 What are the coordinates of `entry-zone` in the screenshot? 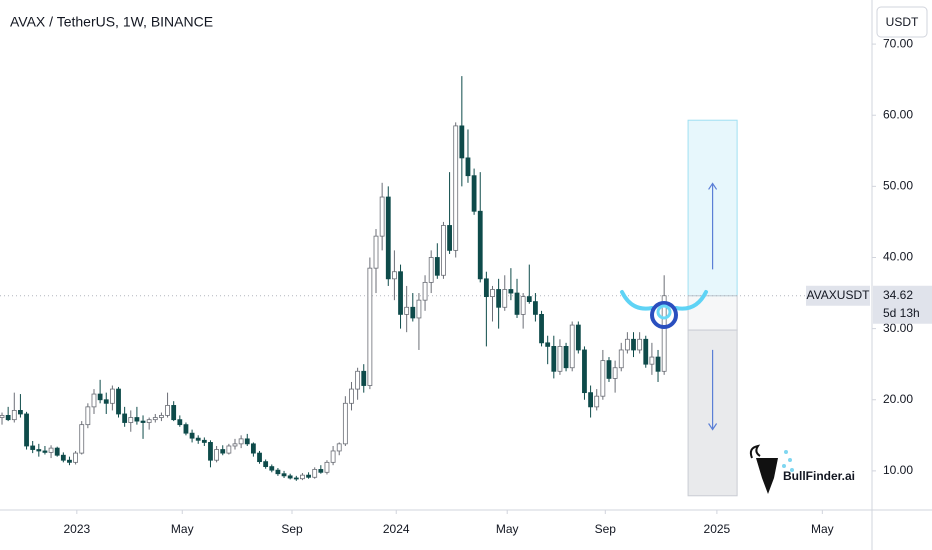 It's located at (712, 313).